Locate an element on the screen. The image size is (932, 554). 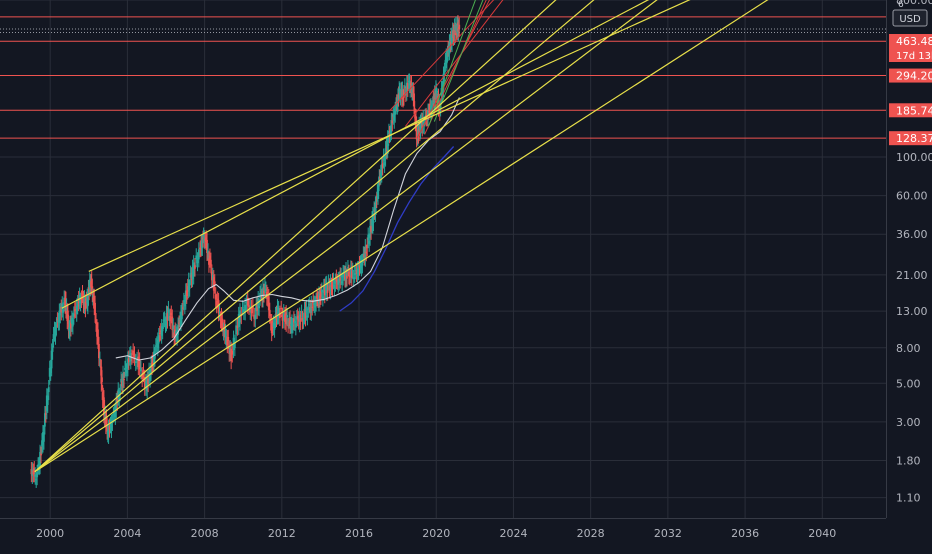
currency-label: USD is located at coordinates (910, 19).